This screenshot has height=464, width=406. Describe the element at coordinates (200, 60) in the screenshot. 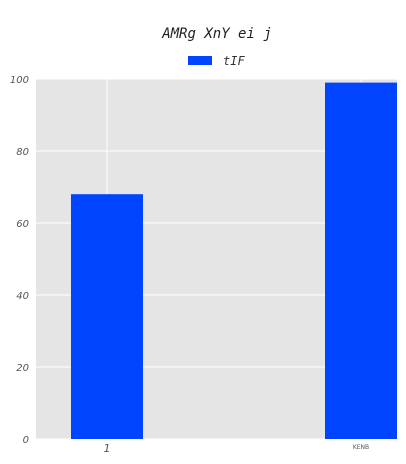

I see `legend-swatch` at that location.